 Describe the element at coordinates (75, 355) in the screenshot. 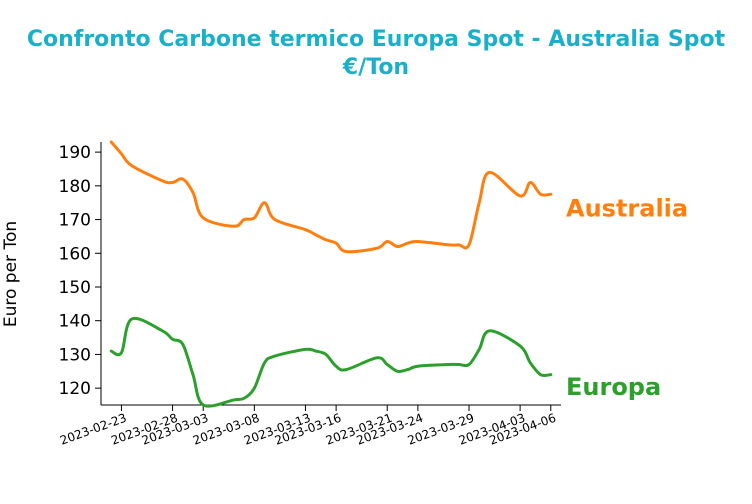

I see `y-tick-label: 130` at that location.